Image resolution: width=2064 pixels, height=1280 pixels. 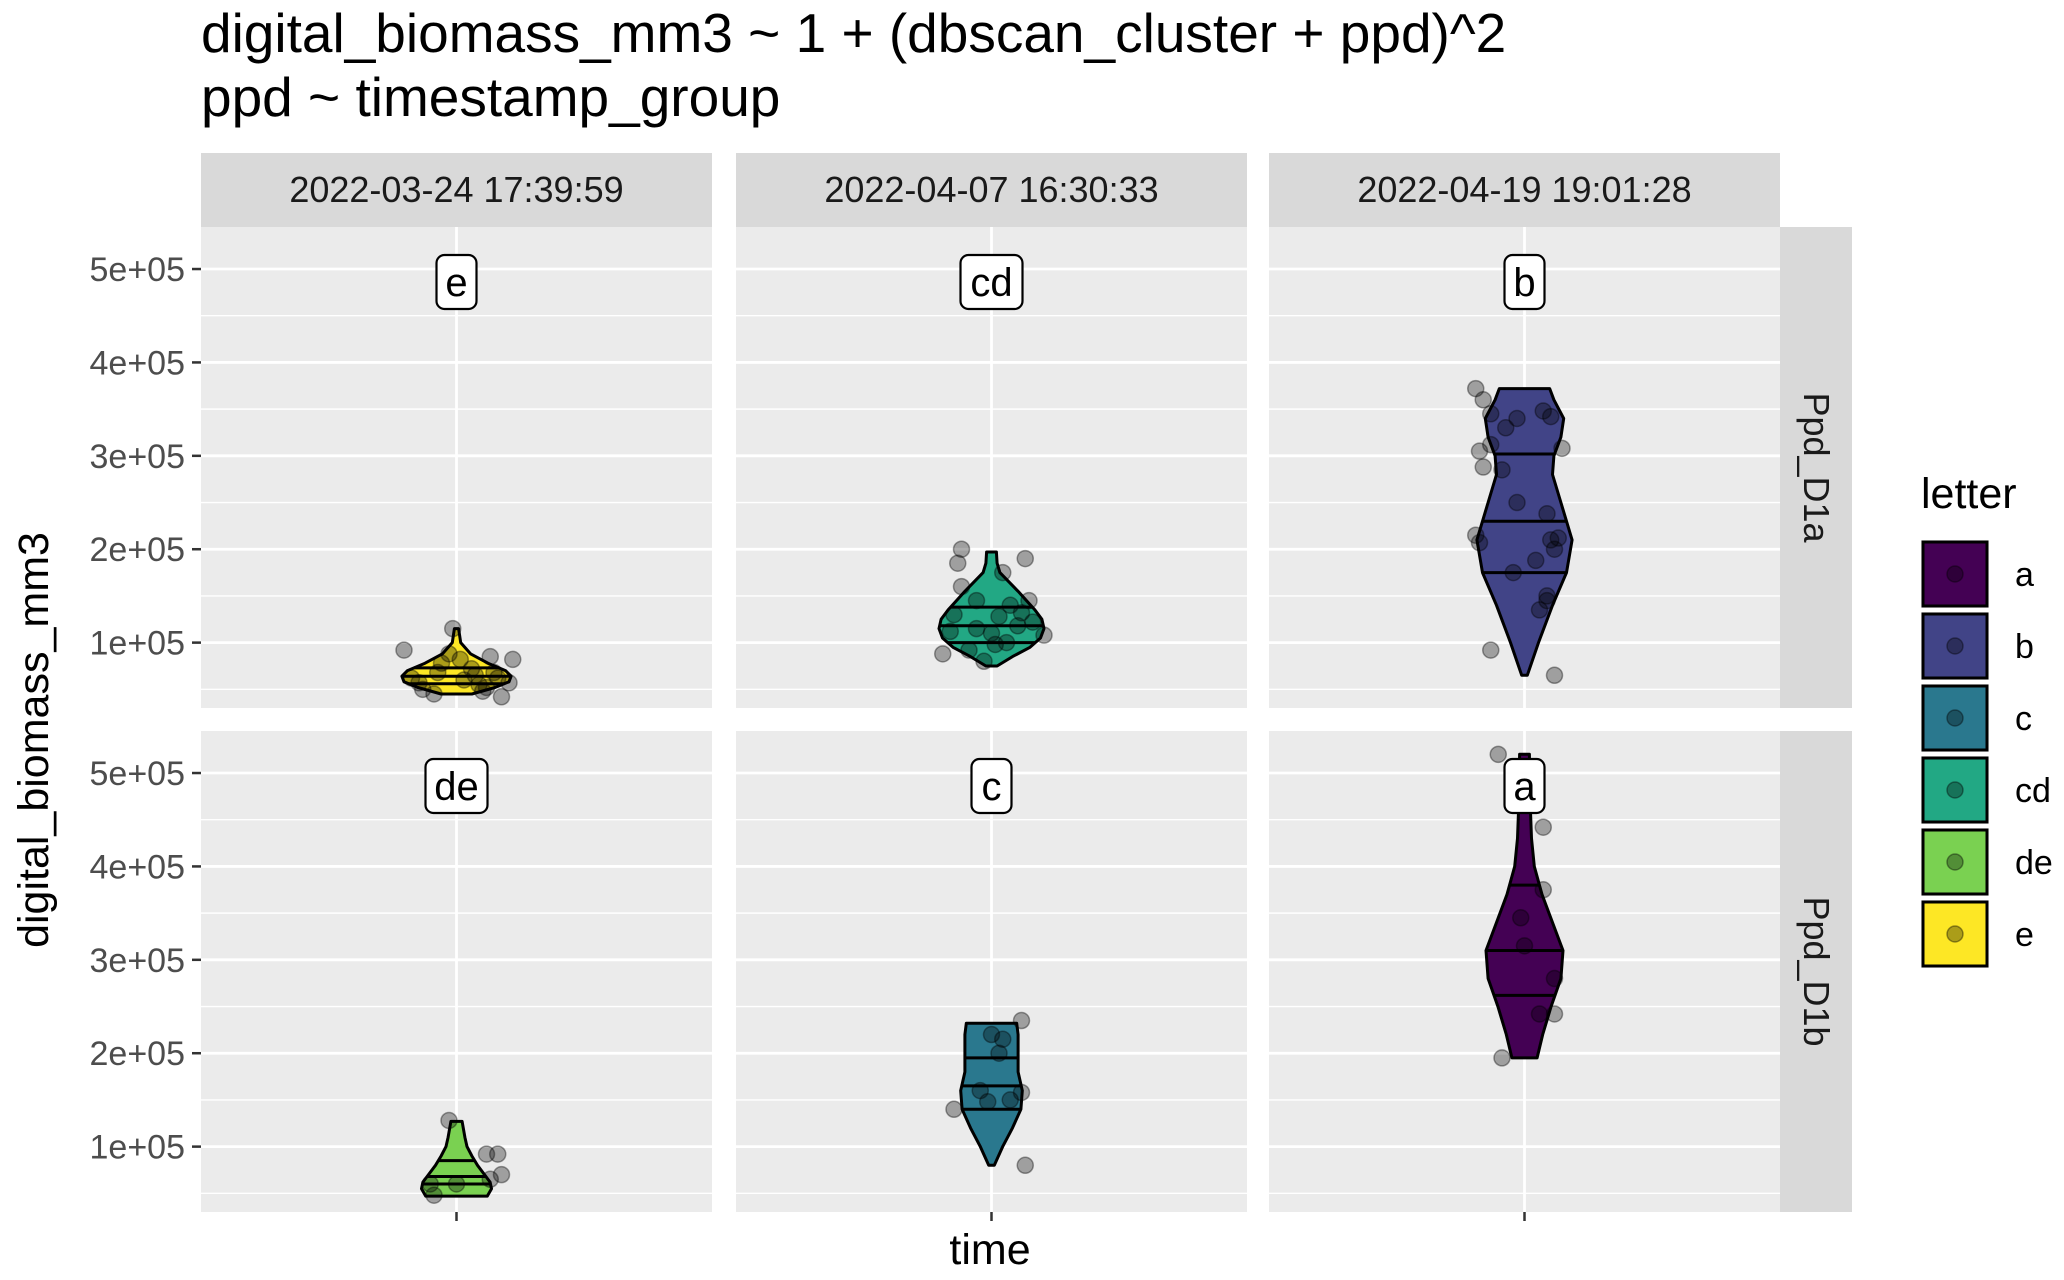 I want to click on legend-item-de: de, so click(x=1987, y=862).